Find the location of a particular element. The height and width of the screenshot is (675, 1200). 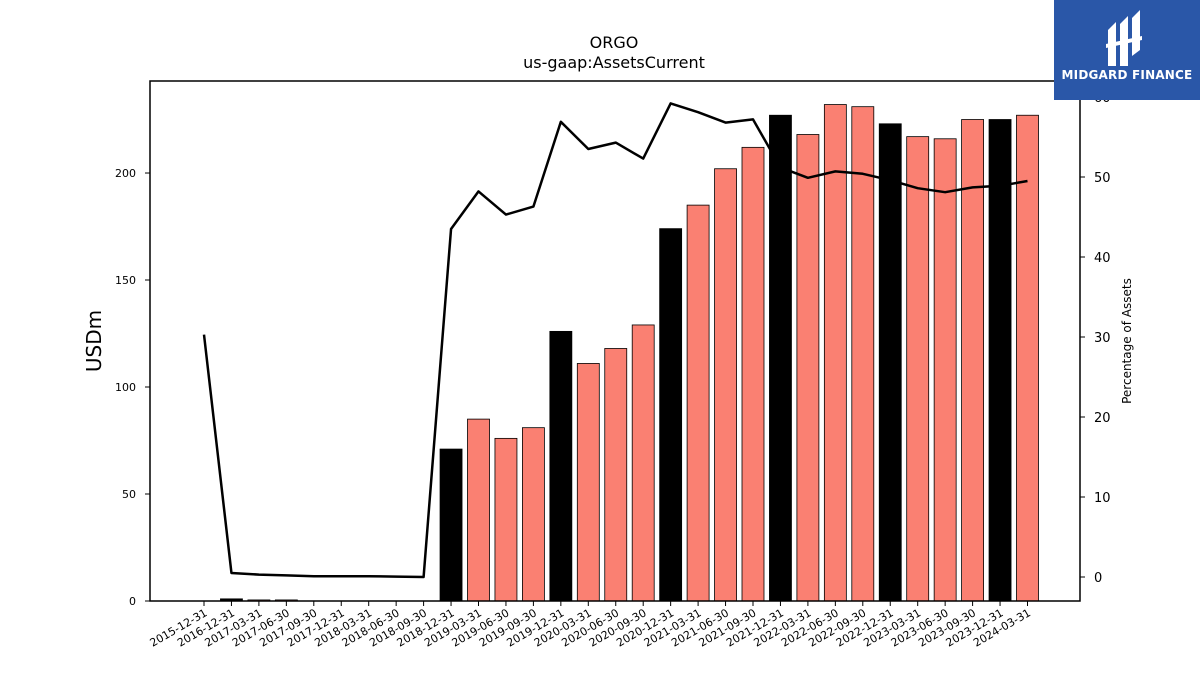

y-tick-label: 150 is located at coordinates (125, 280).